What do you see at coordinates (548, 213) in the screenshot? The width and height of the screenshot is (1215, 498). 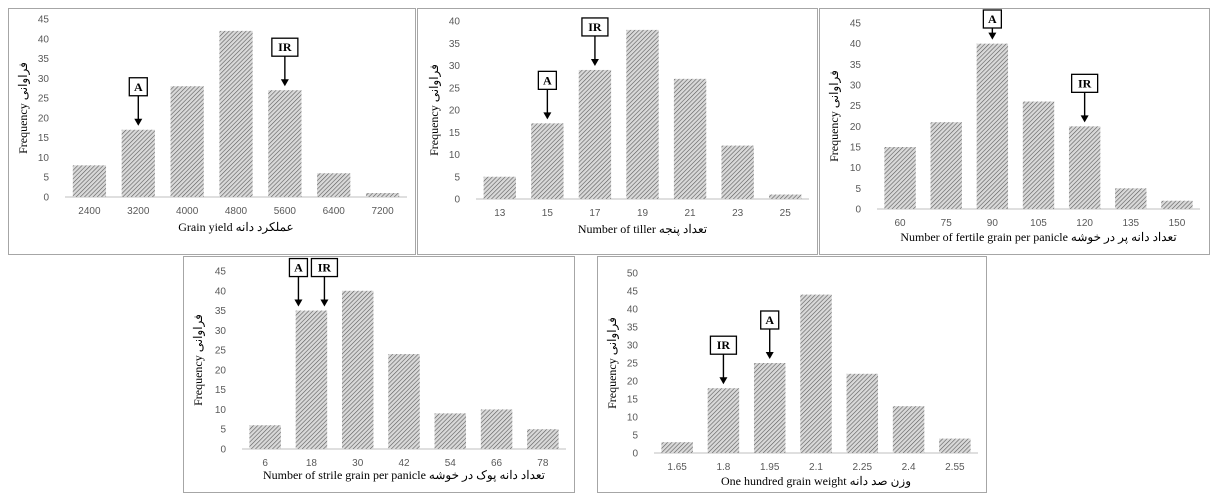 I see `x-tick-label: 15` at bounding box center [548, 213].